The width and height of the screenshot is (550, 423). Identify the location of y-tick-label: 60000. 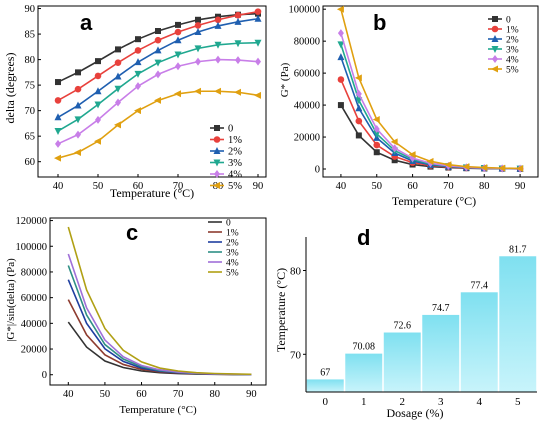
(34, 298).